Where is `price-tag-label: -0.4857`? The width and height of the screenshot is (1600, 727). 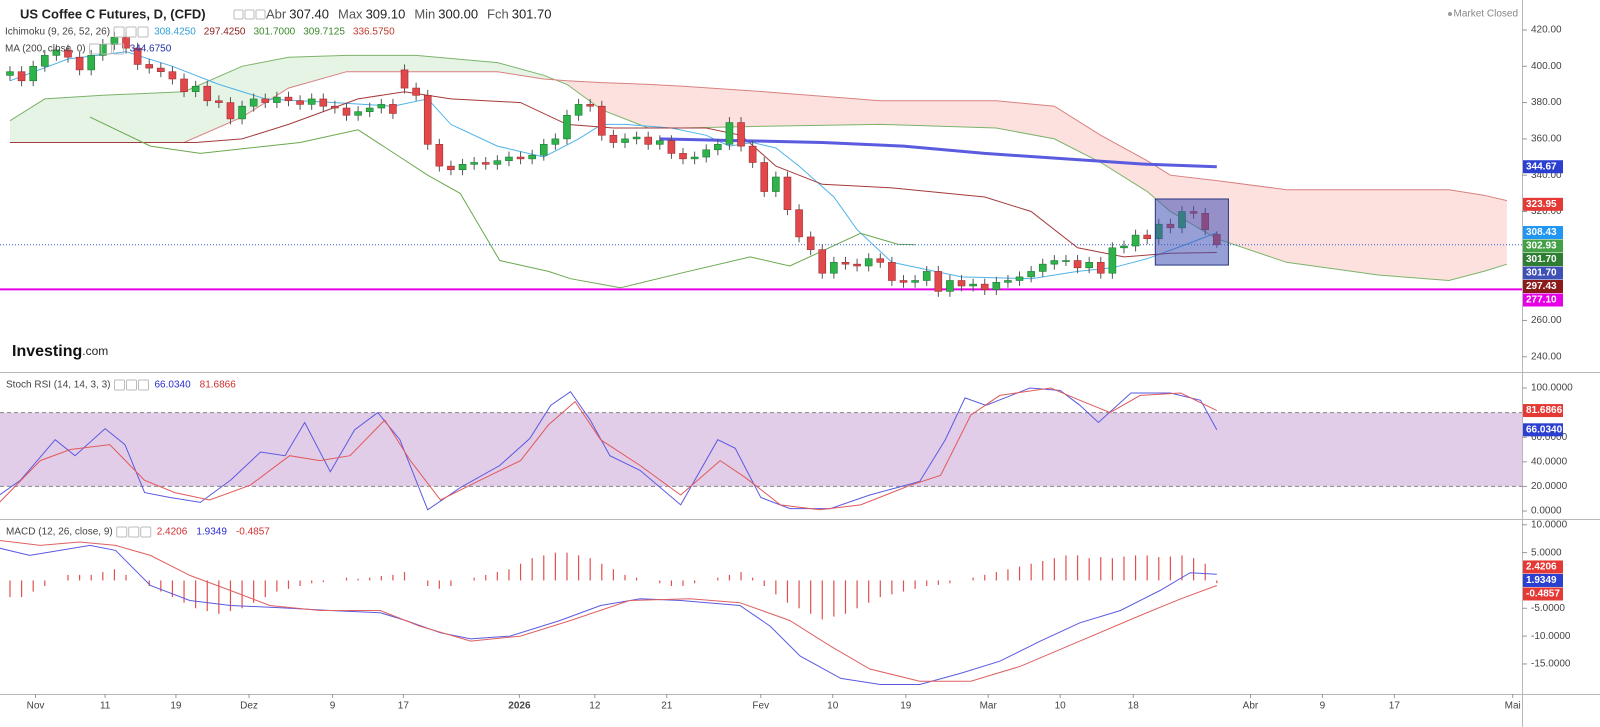 price-tag-label: -0.4857 is located at coordinates (1543, 594).